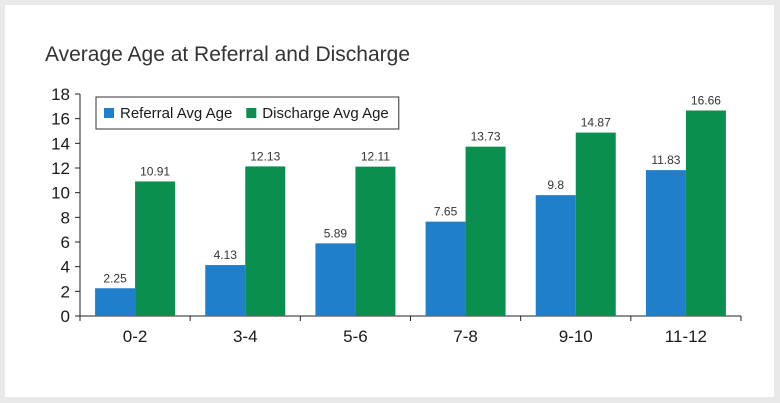 The width and height of the screenshot is (780, 403). Describe the element at coordinates (325, 113) in the screenshot. I see `legend-discharge-label: Discharge Avg Age` at that location.